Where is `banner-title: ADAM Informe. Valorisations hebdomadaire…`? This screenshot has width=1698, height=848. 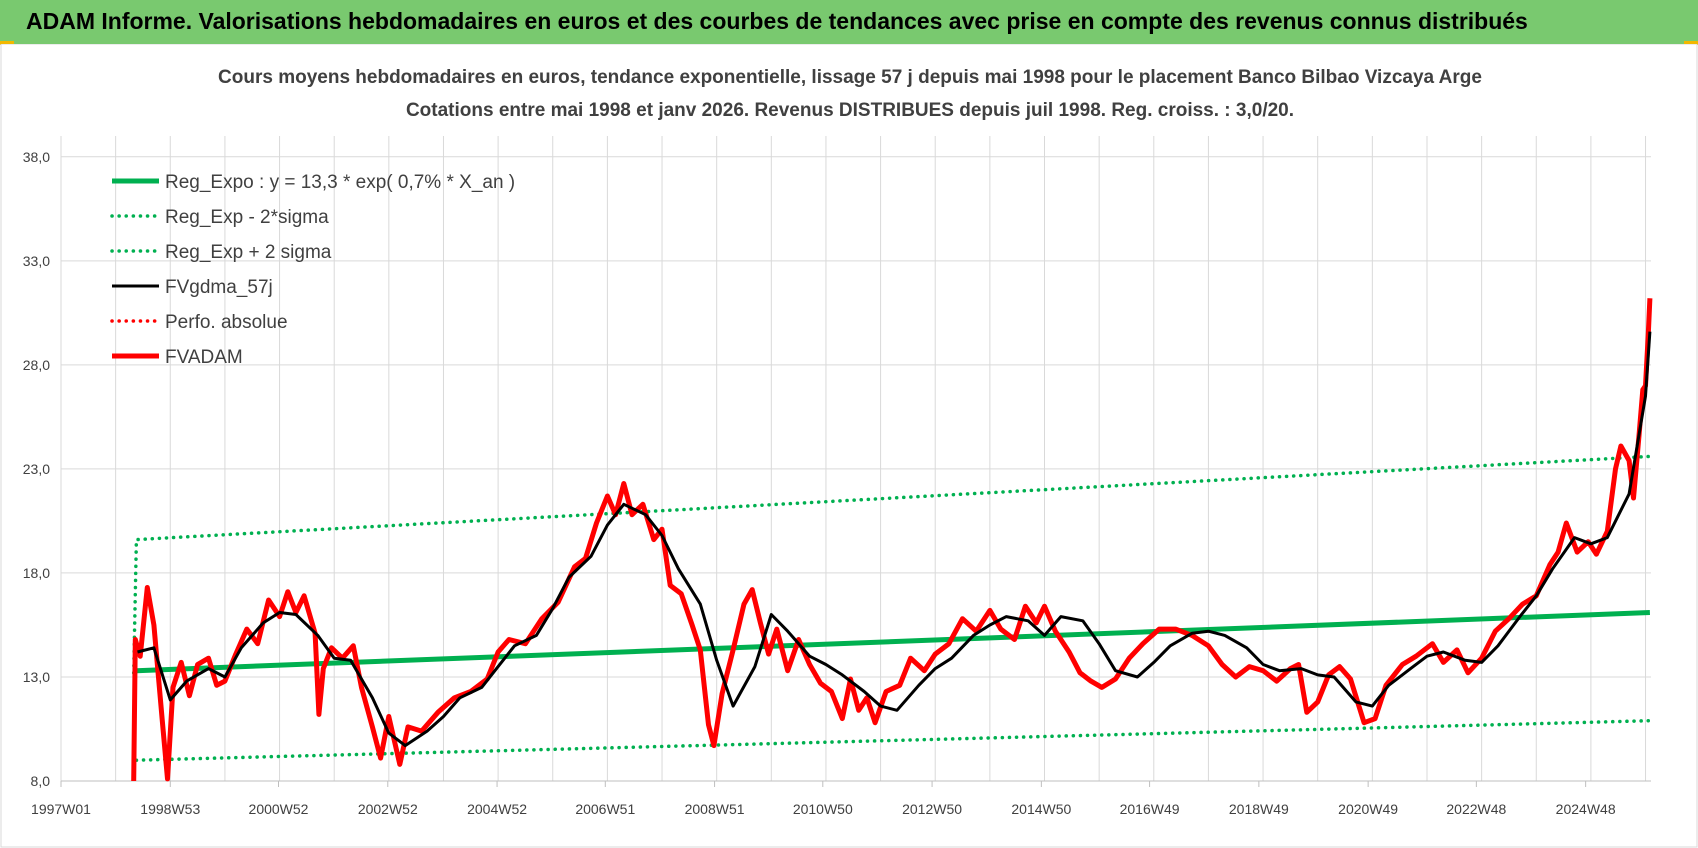
banner-title: ADAM Informe. Valorisations hebdomadaire… is located at coordinates (777, 21).